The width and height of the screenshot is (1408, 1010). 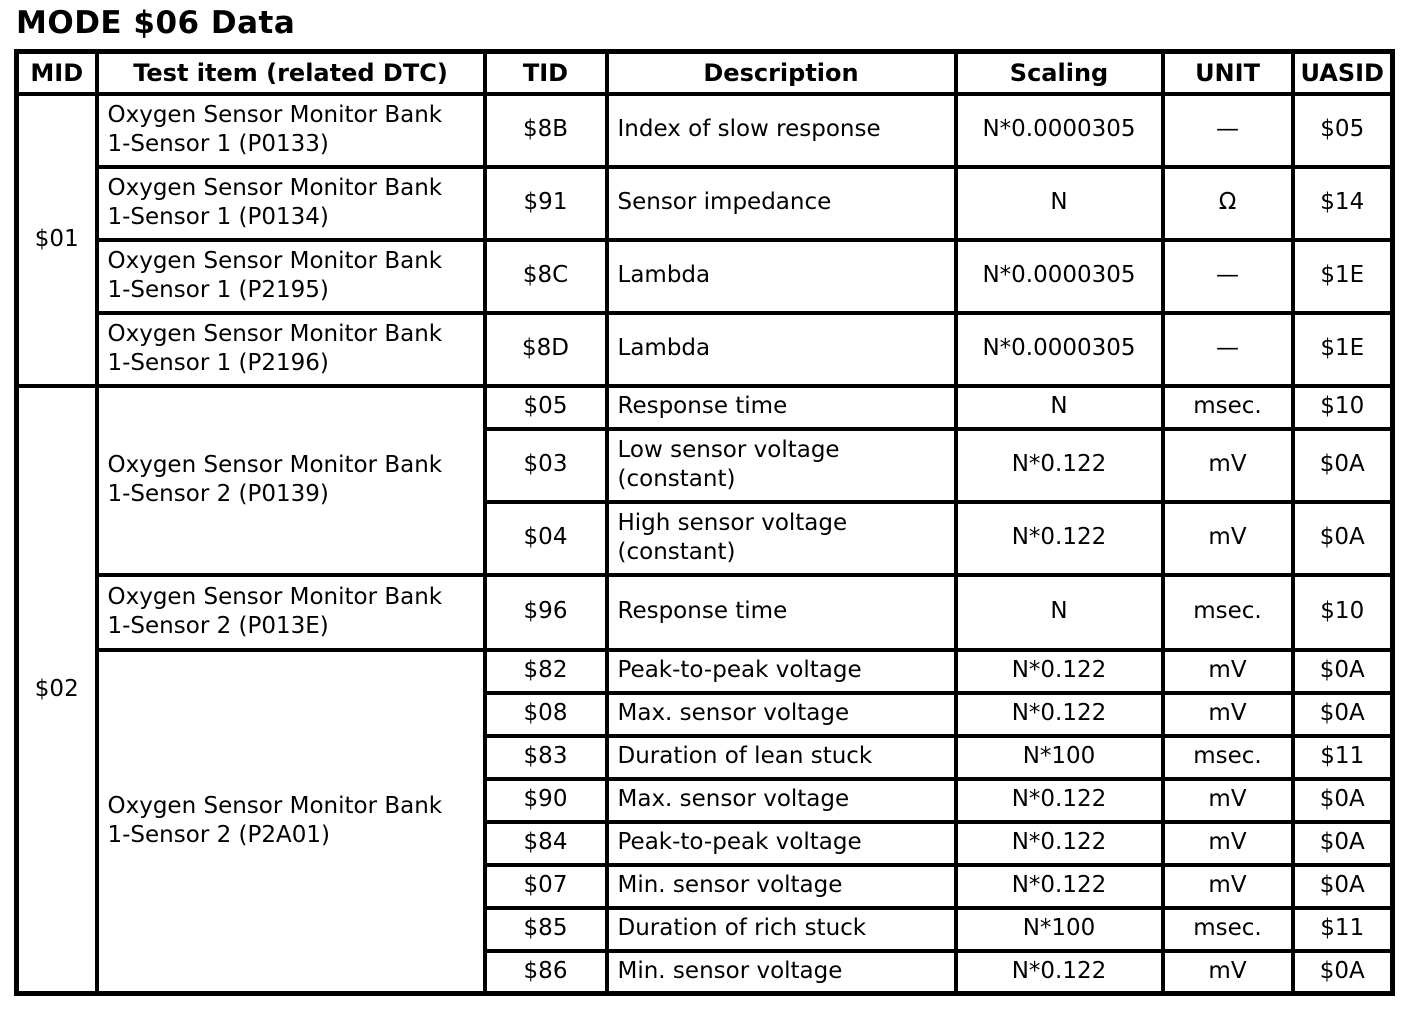 I want to click on table-row: $08 Max. sensor voltage N*0.122 mV $0A, so click(x=706, y=714).